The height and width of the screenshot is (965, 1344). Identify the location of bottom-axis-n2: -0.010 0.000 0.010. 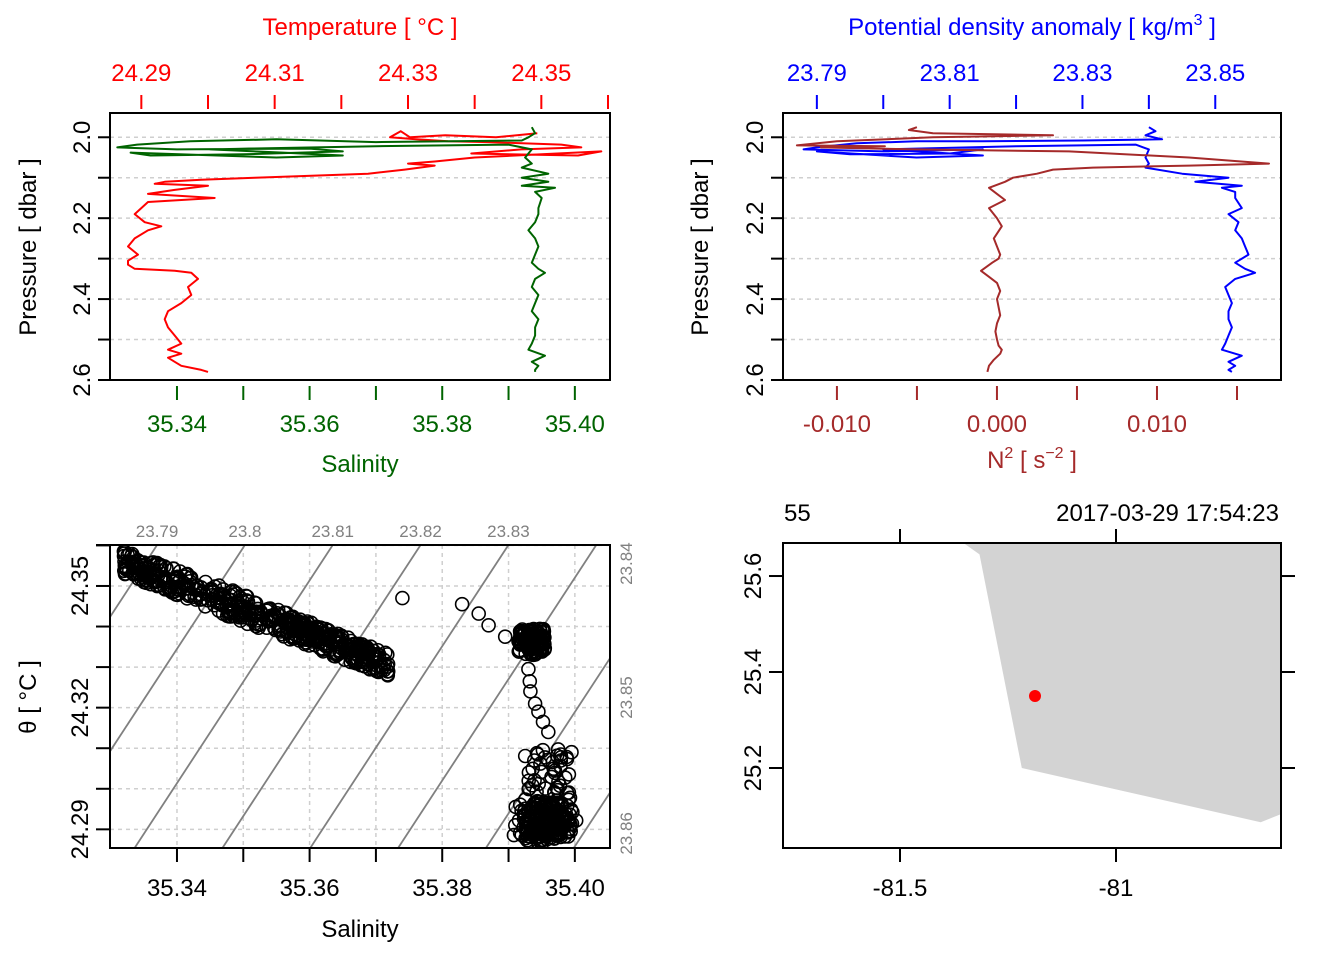
(1020, 412).